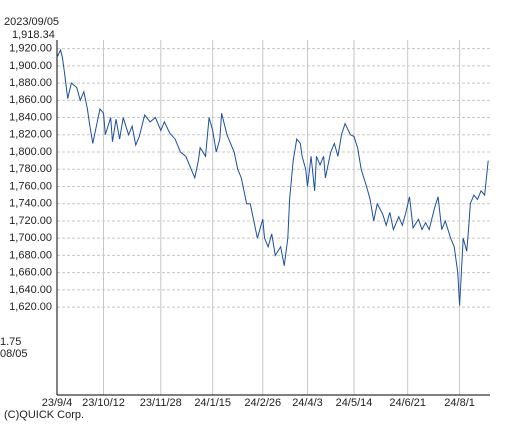 The image size is (518, 430). I want to click on y-tick-label: 1,700.00, so click(30, 238).